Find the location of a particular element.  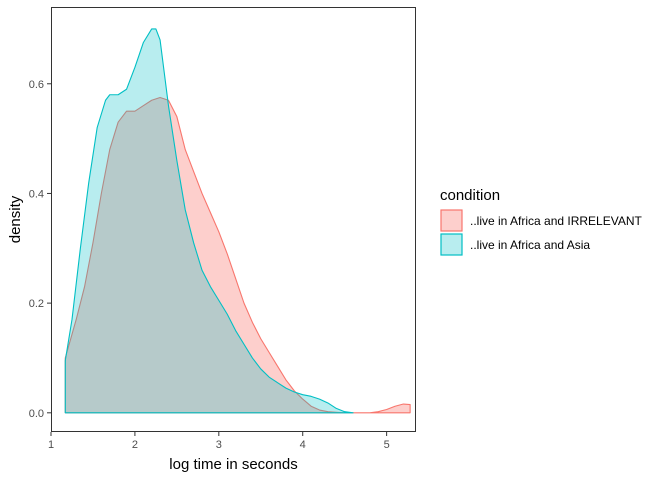

x-tick-label: 2 is located at coordinates (135, 445).